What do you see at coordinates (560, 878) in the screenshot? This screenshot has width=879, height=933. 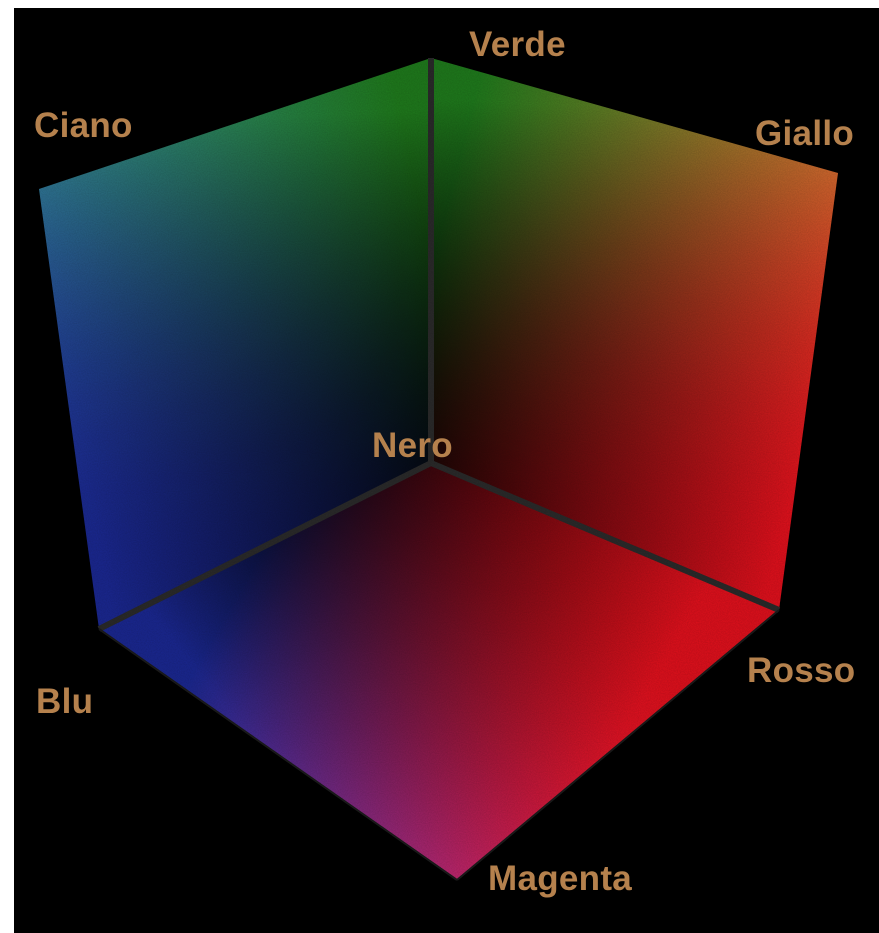 I see `label-magenta: Magenta` at bounding box center [560, 878].